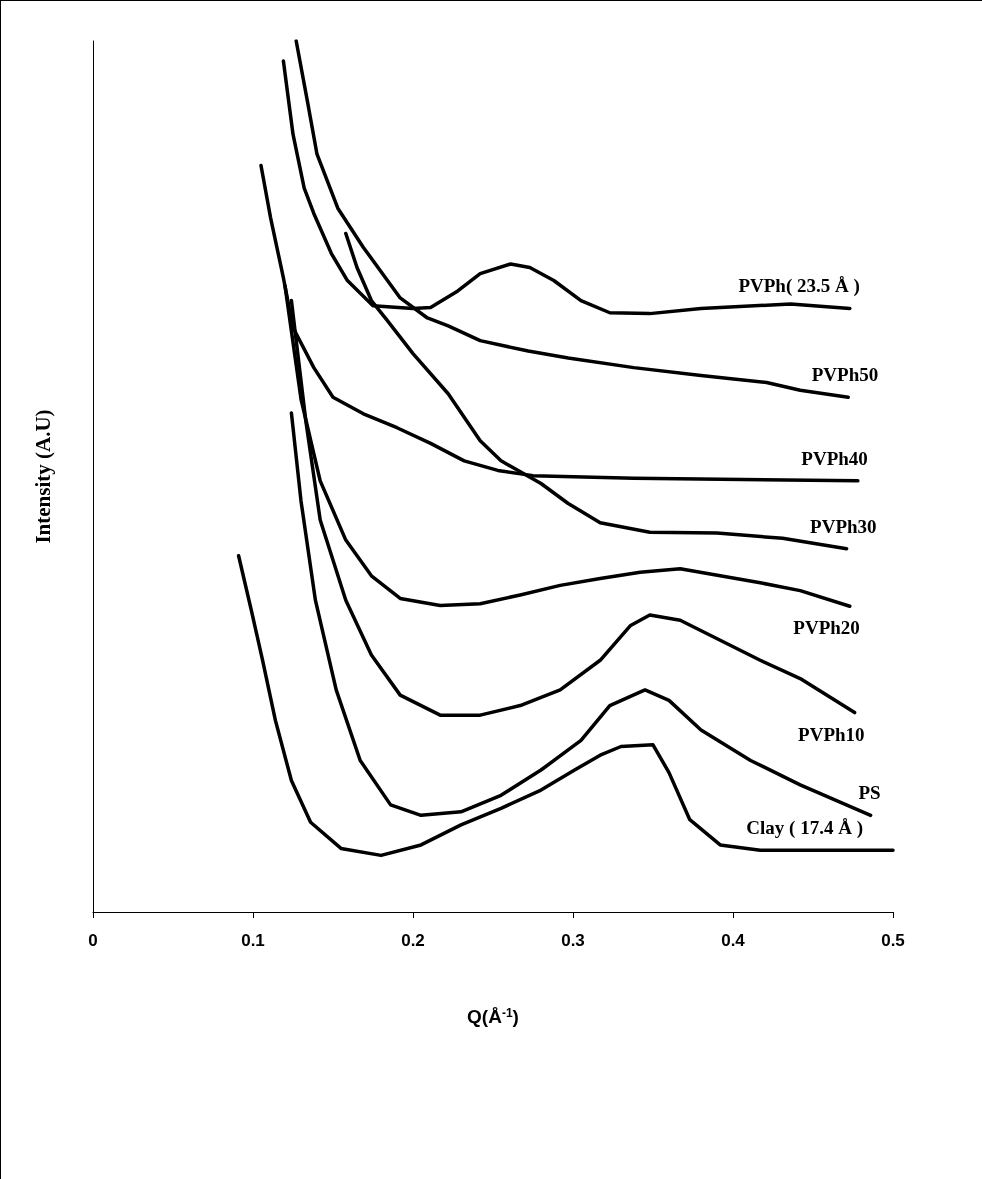 The image size is (982, 1179). Describe the element at coordinates (869, 793) in the screenshot. I see `series-label: PS` at that location.